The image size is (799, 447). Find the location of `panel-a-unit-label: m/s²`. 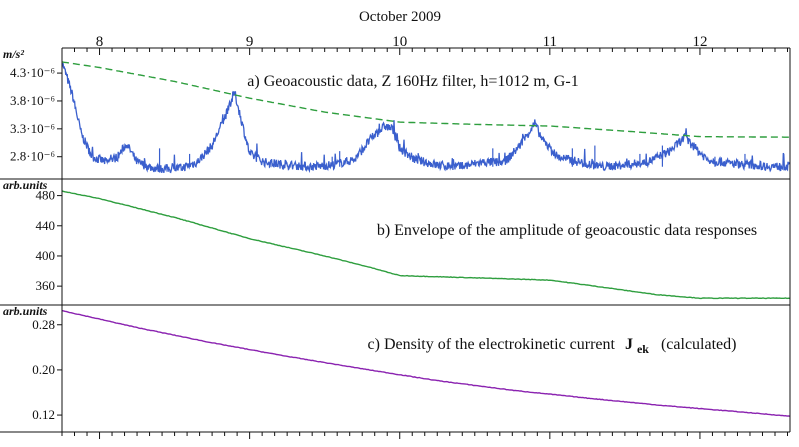

panel-a-unit-label: m/s² is located at coordinates (13, 54).